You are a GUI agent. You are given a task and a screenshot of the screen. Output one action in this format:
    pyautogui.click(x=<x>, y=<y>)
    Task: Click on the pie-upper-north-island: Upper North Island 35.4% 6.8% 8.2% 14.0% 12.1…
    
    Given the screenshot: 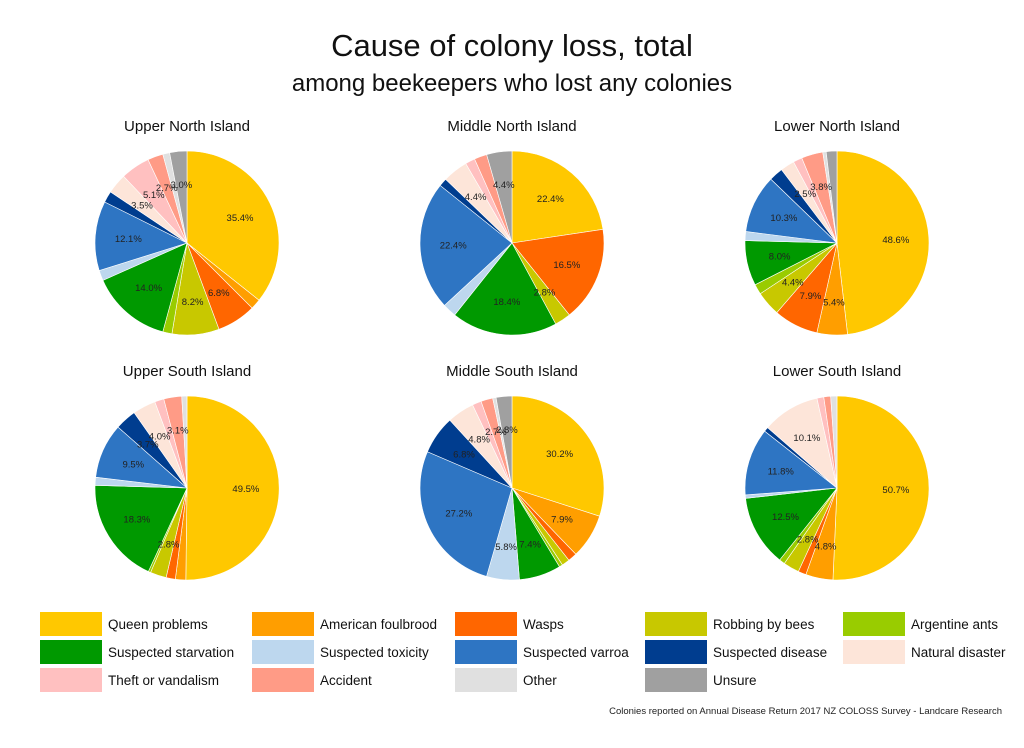 What is the action you would take?
    pyautogui.click(x=187, y=227)
    